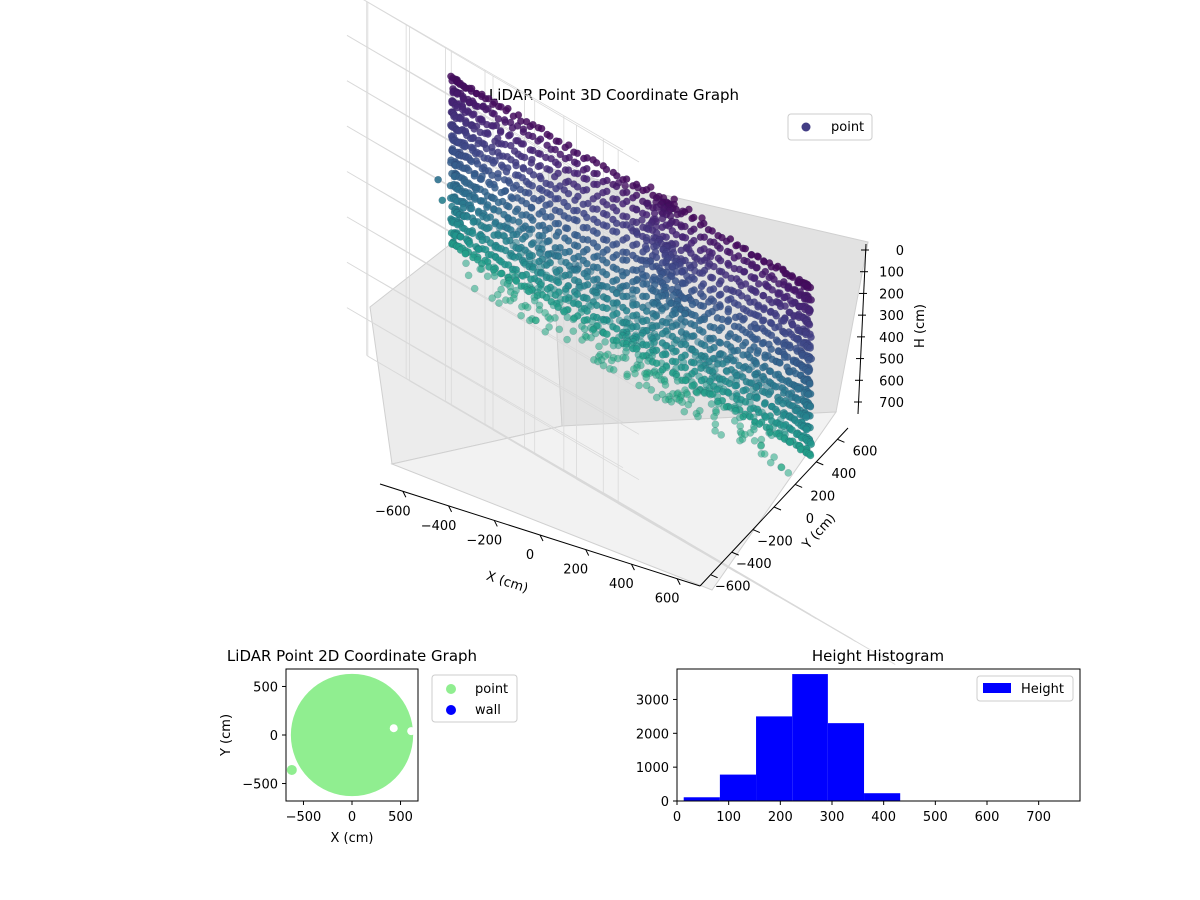  I want to click on point-2d-outlier, so click(291, 769).